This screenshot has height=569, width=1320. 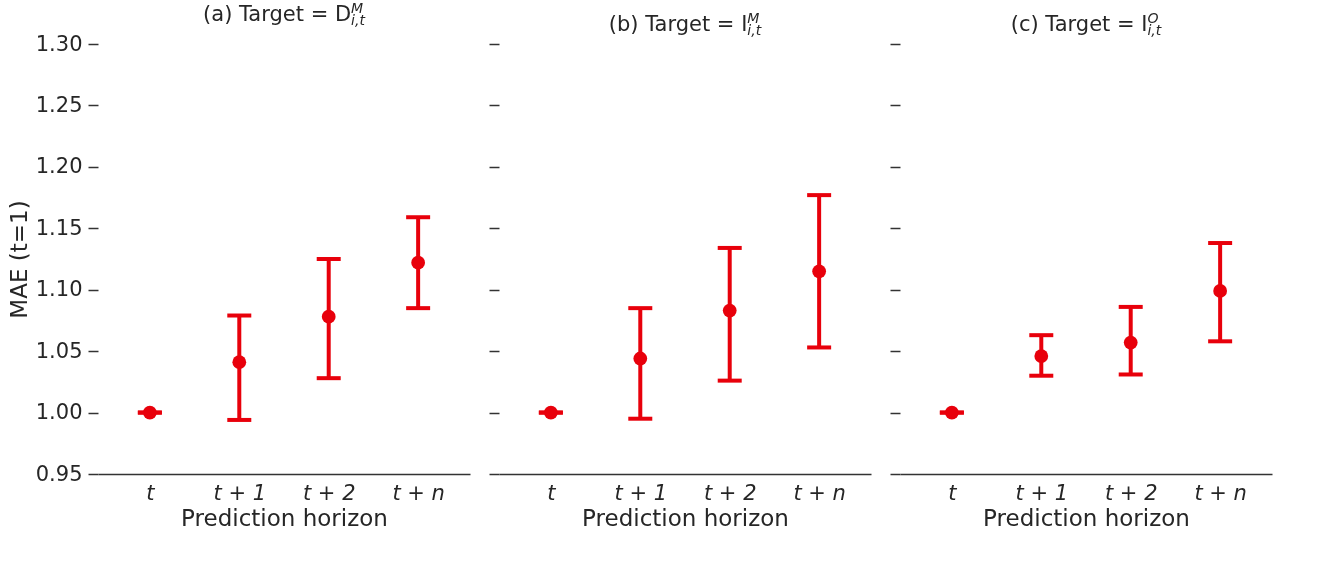 I want to click on y-tick-label: 1.20, so click(x=59, y=166).